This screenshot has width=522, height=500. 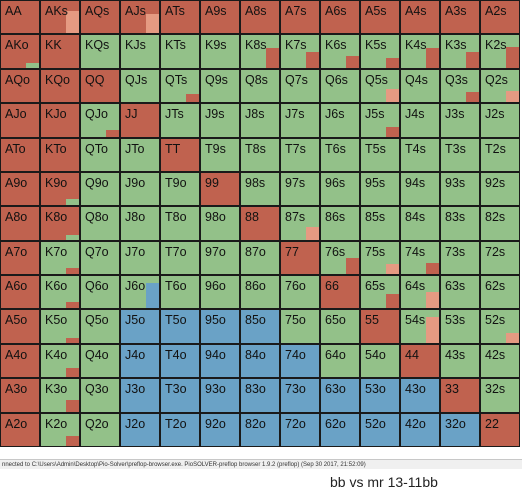 I want to click on hand-cell-AKo: AKo, so click(x=20, y=51).